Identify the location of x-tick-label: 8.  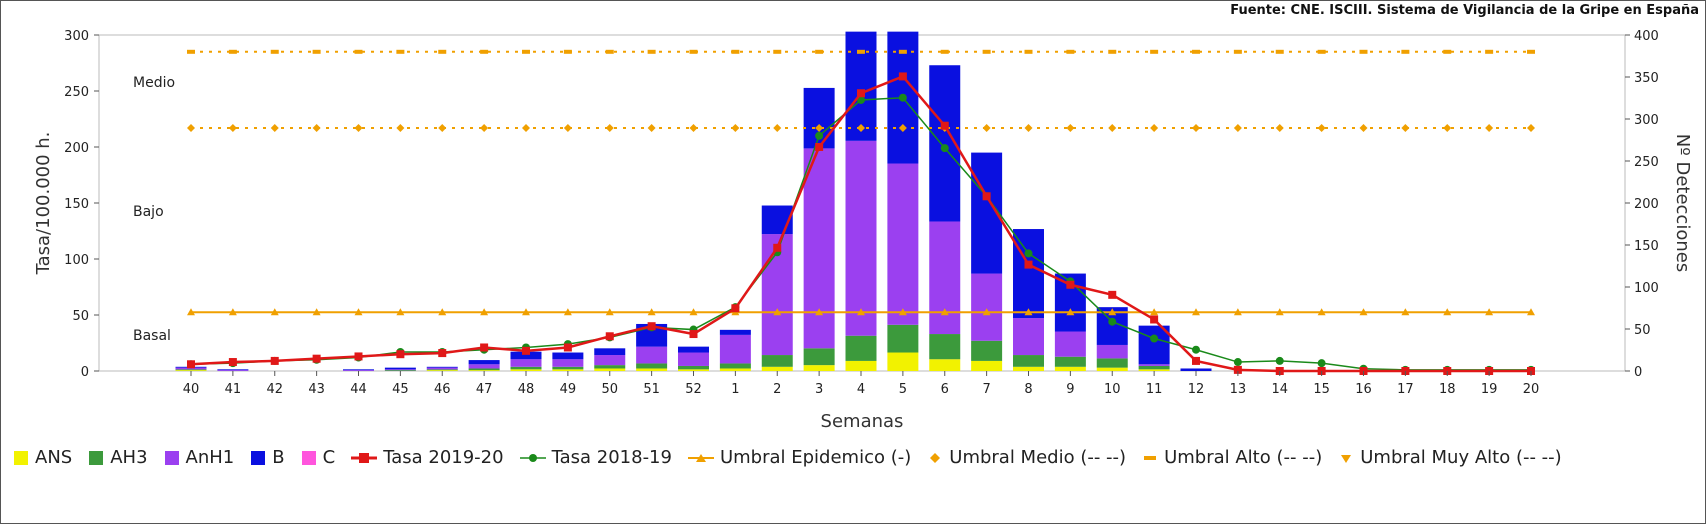
(1028, 389).